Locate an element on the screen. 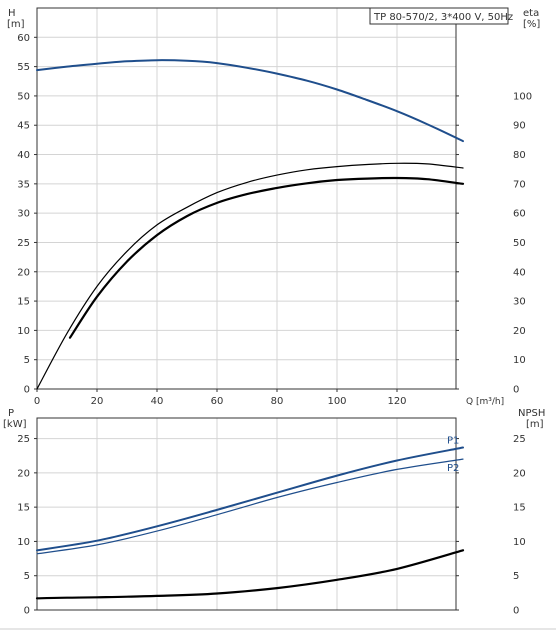 The height and width of the screenshot is (631, 556). series-label: P1 is located at coordinates (453, 440).